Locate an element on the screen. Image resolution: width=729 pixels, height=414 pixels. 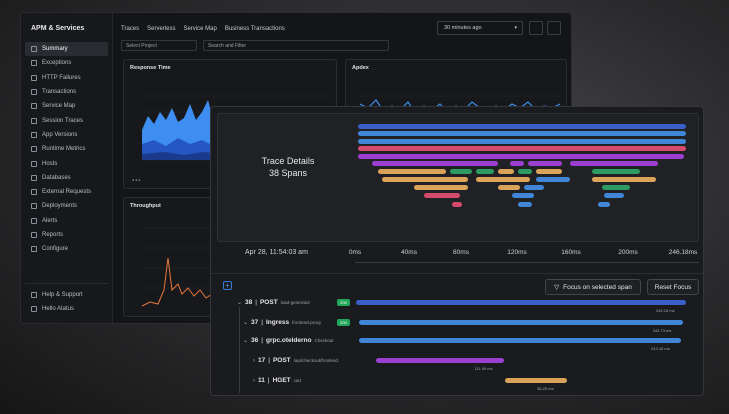
sidebar-item-transactions: Transactions is located at coordinates (66, 92).